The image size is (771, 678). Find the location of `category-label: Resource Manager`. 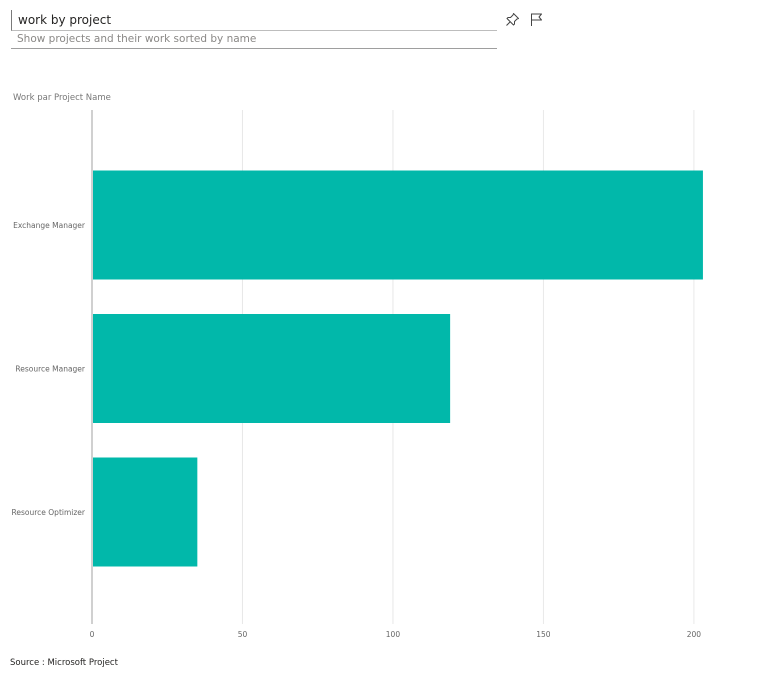

category-label: Resource Manager is located at coordinates (50, 369).